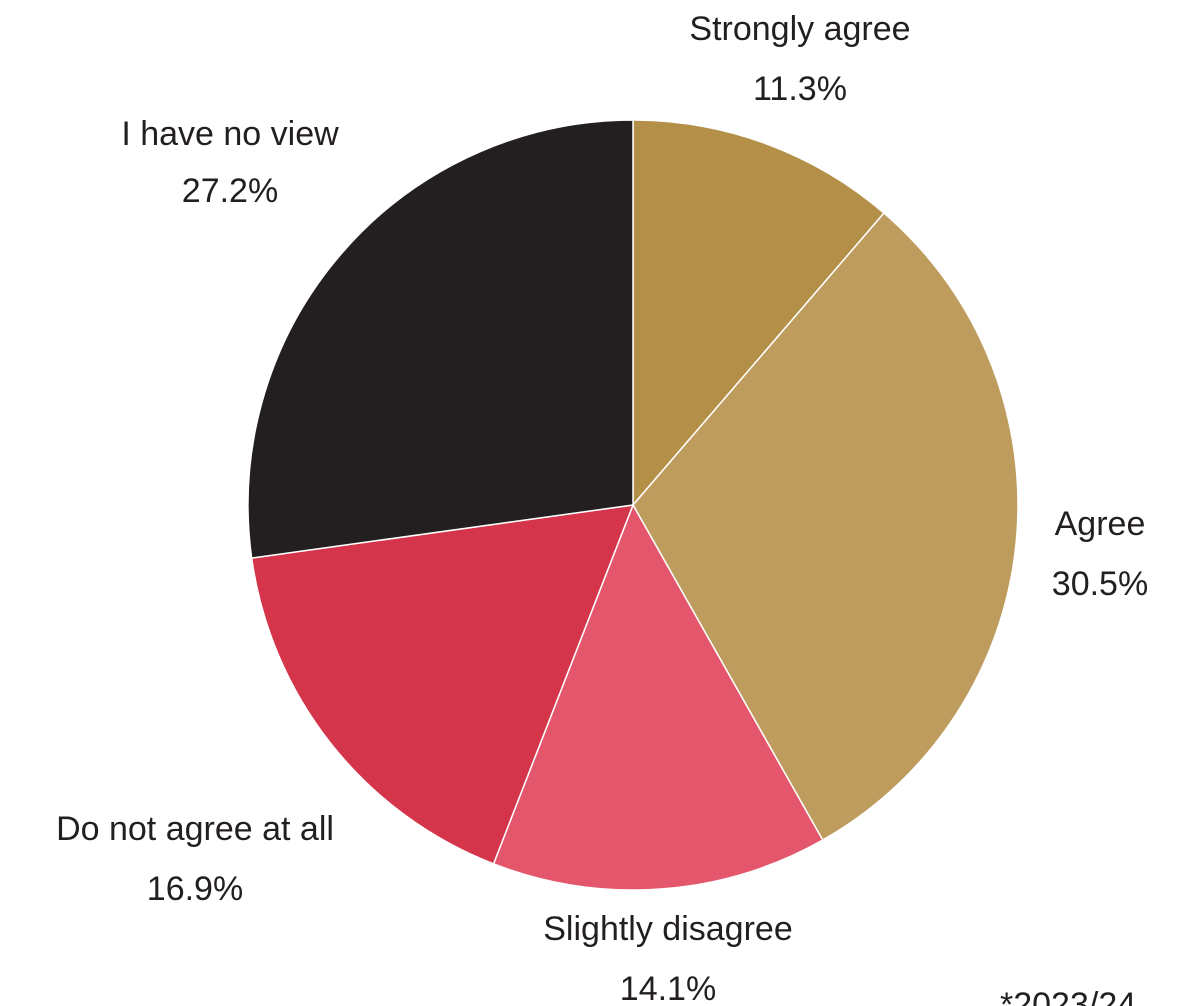 This screenshot has height=1006, width=1190. What do you see at coordinates (800, 89) in the screenshot?
I see `slice-value-label: 11.3%` at bounding box center [800, 89].